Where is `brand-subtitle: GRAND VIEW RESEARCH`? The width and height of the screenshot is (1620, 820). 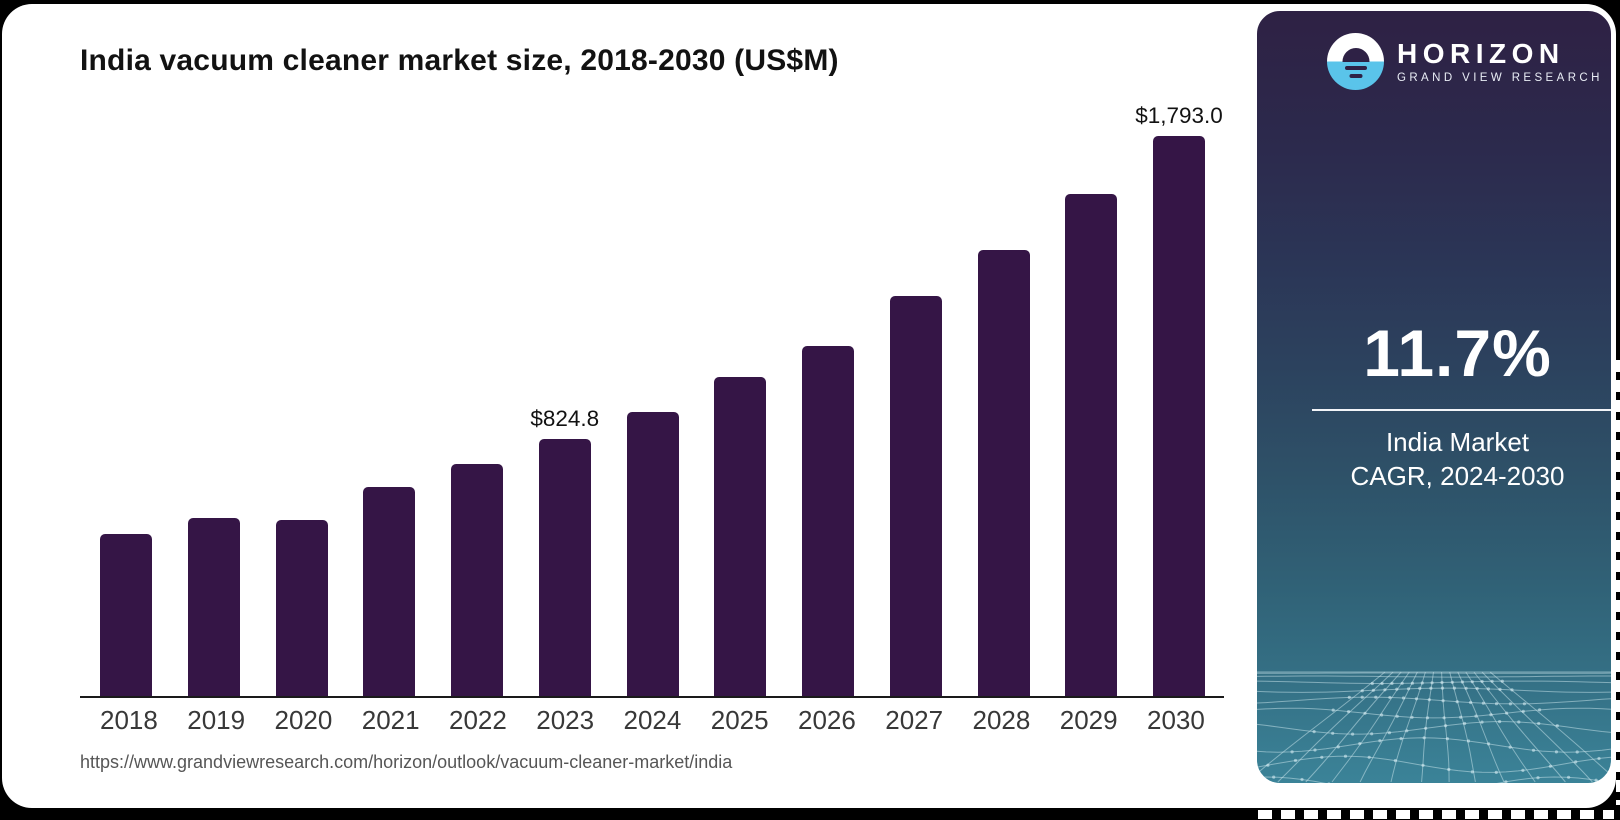
brand-subtitle: GRAND VIEW RESEARCH is located at coordinates (1500, 78).